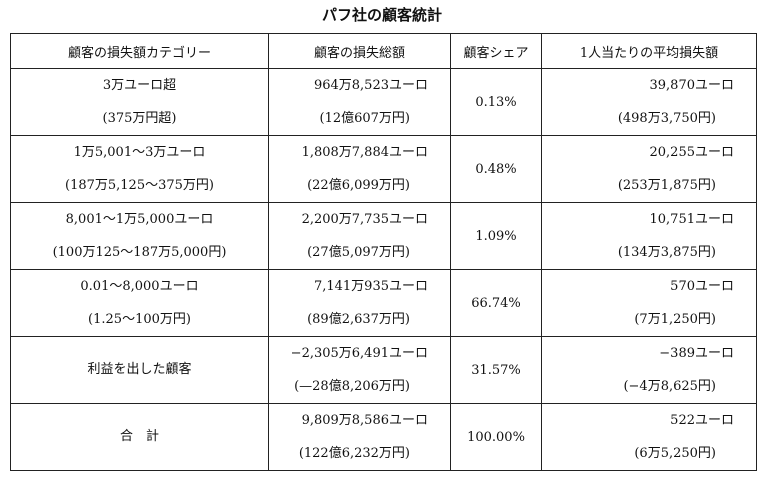 This screenshot has width=764, height=479. What do you see at coordinates (381, 15) in the screenshot?
I see `table-title: パフ社の顧客統計` at bounding box center [381, 15].